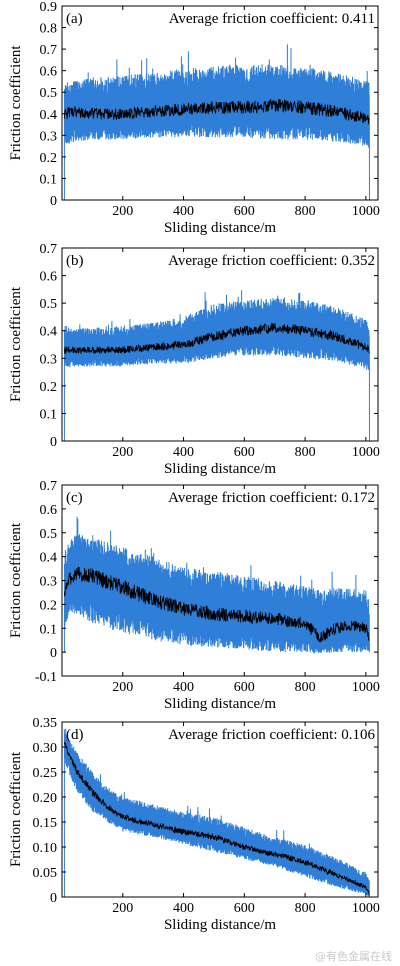 The image size is (400, 966). What do you see at coordinates (74, 19) in the screenshot?
I see `panel-label: (a)` at bounding box center [74, 19].